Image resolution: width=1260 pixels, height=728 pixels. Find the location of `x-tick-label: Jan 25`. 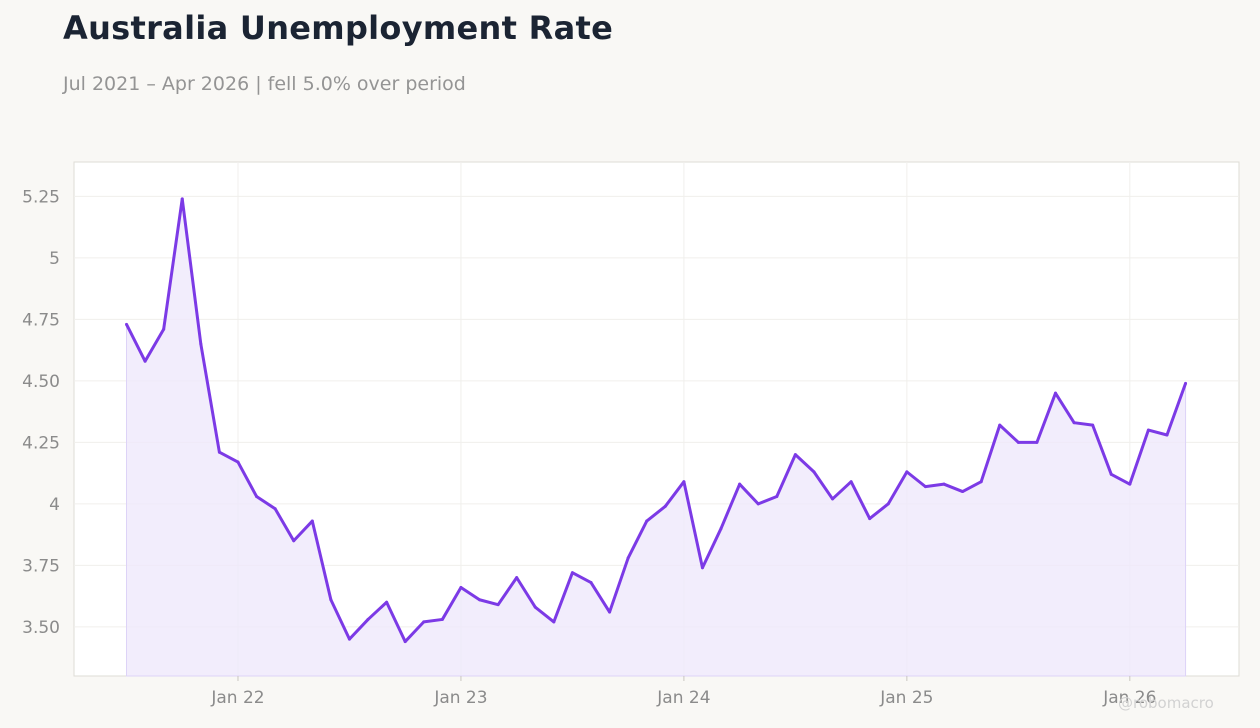

x-tick-label: Jan 25 is located at coordinates (906, 698).